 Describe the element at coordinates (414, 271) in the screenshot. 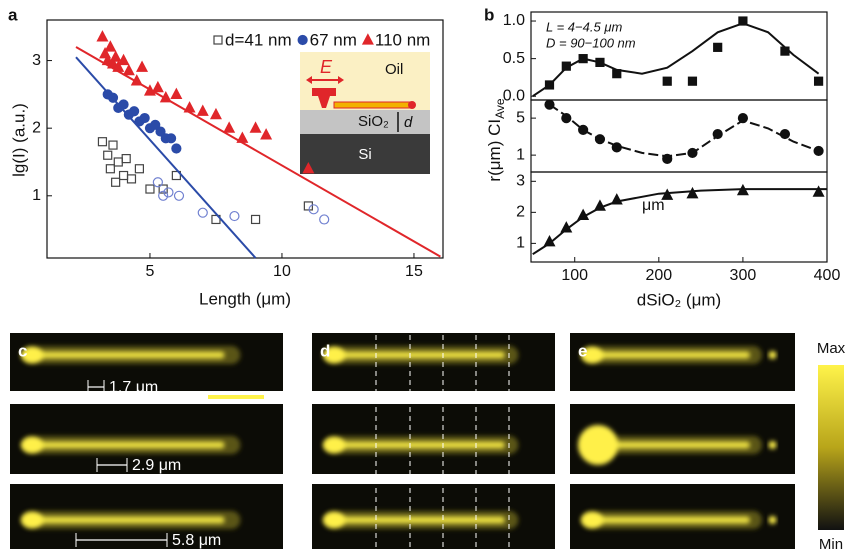

I see `x-tick-label: 15` at that location.